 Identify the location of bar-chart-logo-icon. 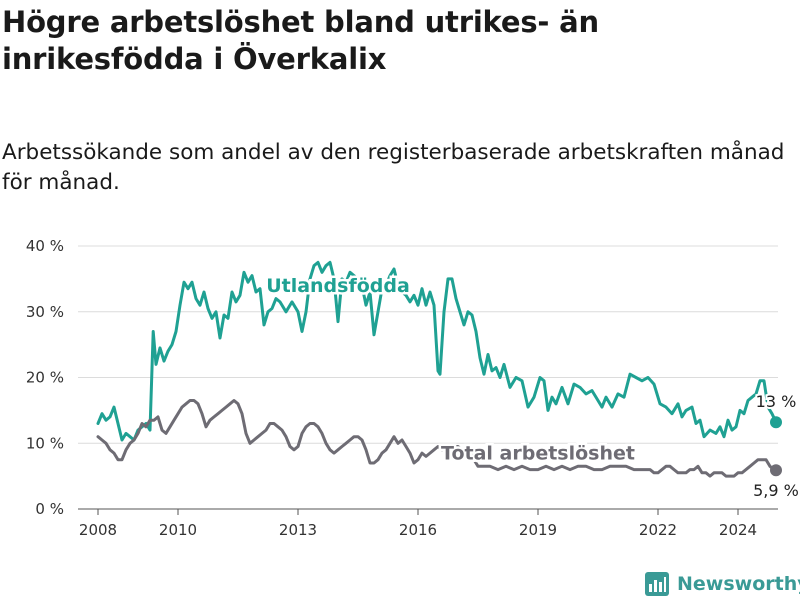
(657, 584).